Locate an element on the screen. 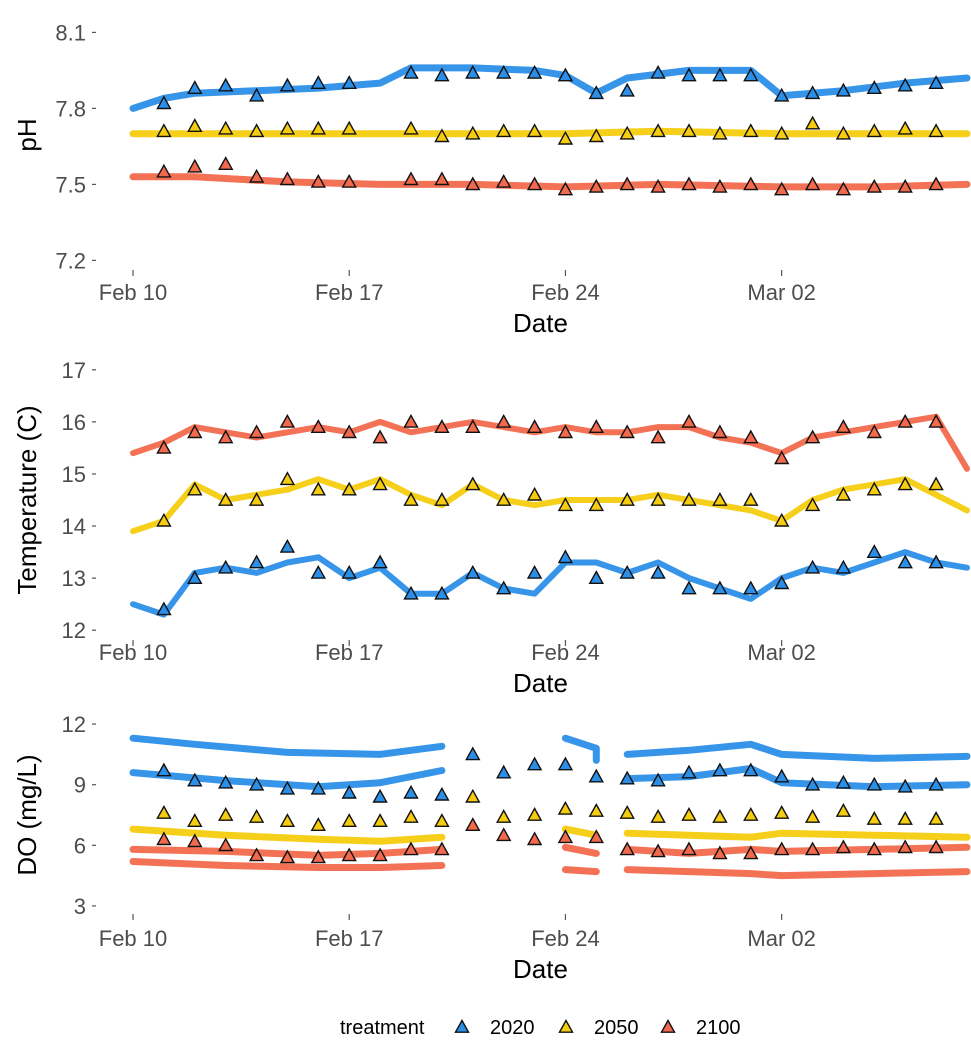  x-tick-label: Mar 02 is located at coordinates (781, 938).